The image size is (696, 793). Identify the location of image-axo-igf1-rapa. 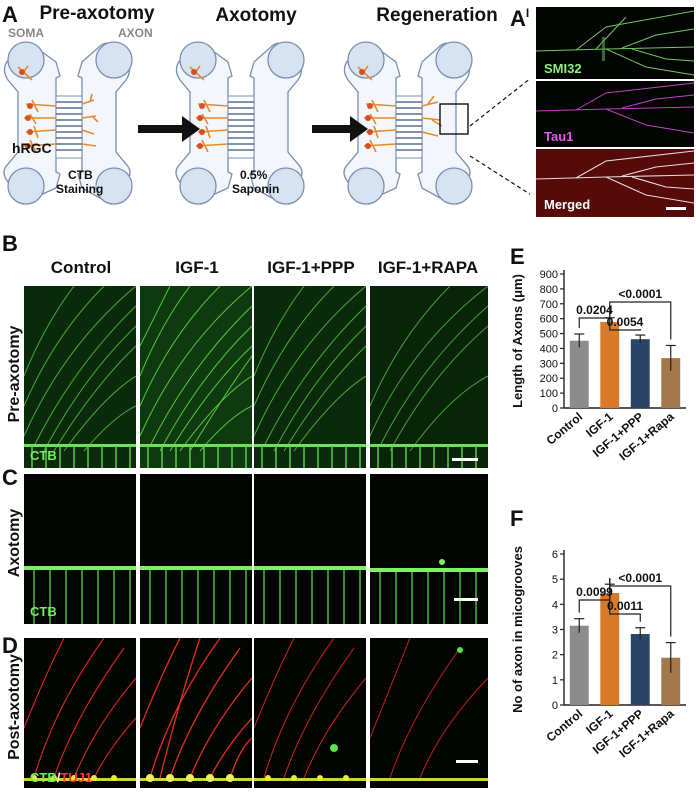
(429, 549).